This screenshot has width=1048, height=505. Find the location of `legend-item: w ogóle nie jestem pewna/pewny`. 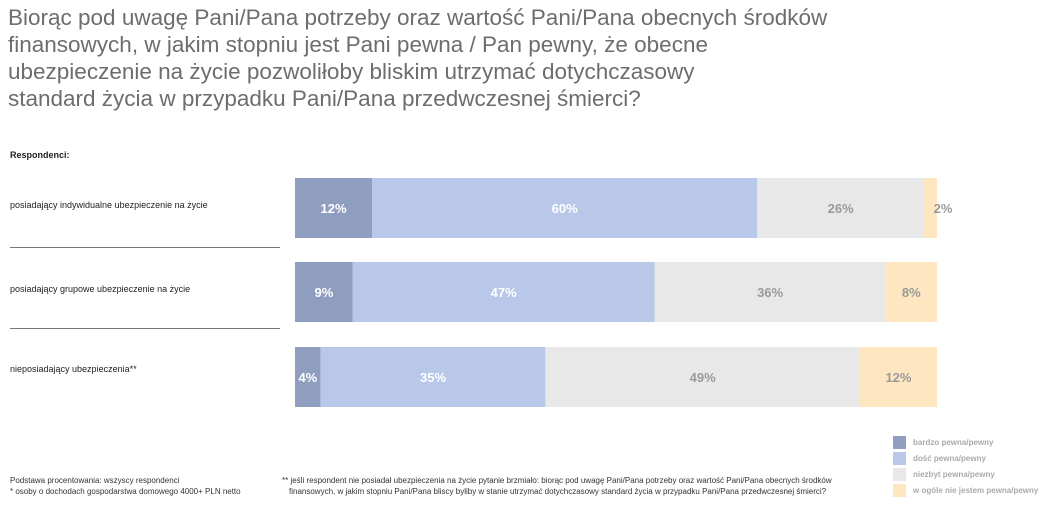

legend-item: w ogóle nie jestem pewna/pewny is located at coordinates (965, 490).